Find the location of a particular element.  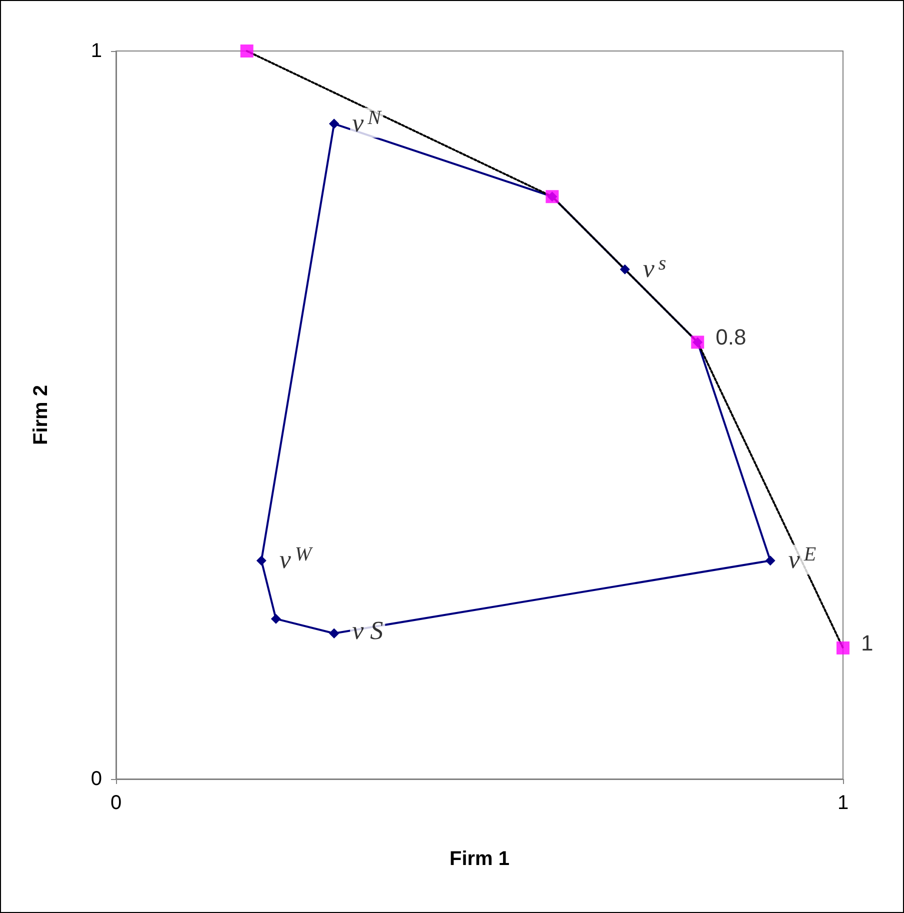

annotation: 1 is located at coordinates (867, 643).